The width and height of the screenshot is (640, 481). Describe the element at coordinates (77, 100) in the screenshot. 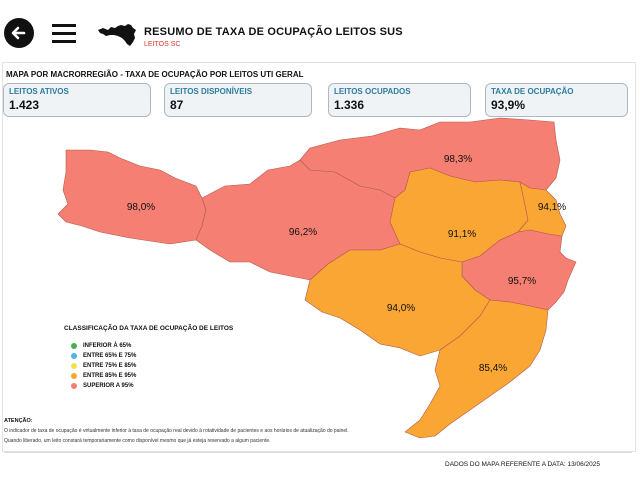

I see `stat-card-leitos-ativos: LEITOS ATIVOS 1.423` at that location.